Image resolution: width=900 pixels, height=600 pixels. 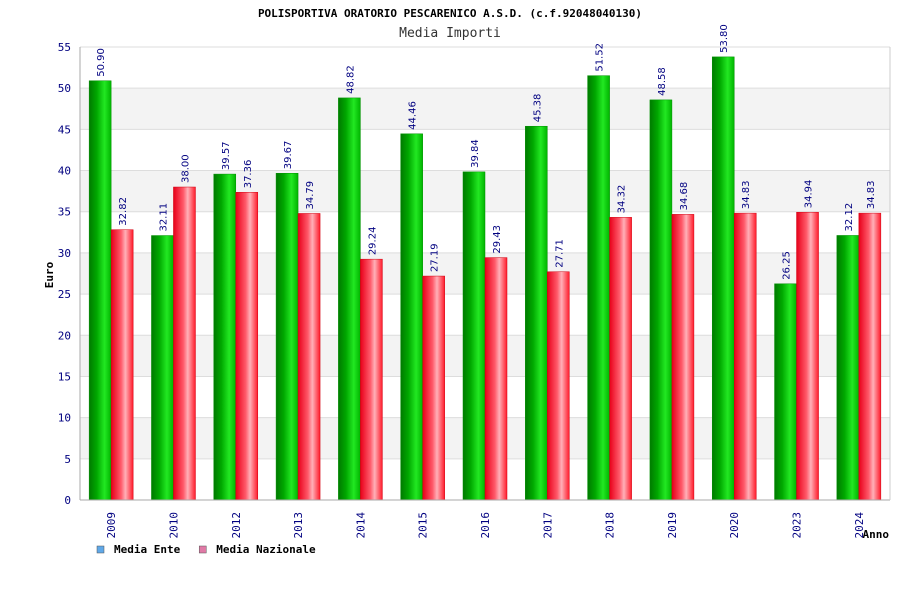 I want to click on y-tick-label: 40, so click(x=64, y=171).